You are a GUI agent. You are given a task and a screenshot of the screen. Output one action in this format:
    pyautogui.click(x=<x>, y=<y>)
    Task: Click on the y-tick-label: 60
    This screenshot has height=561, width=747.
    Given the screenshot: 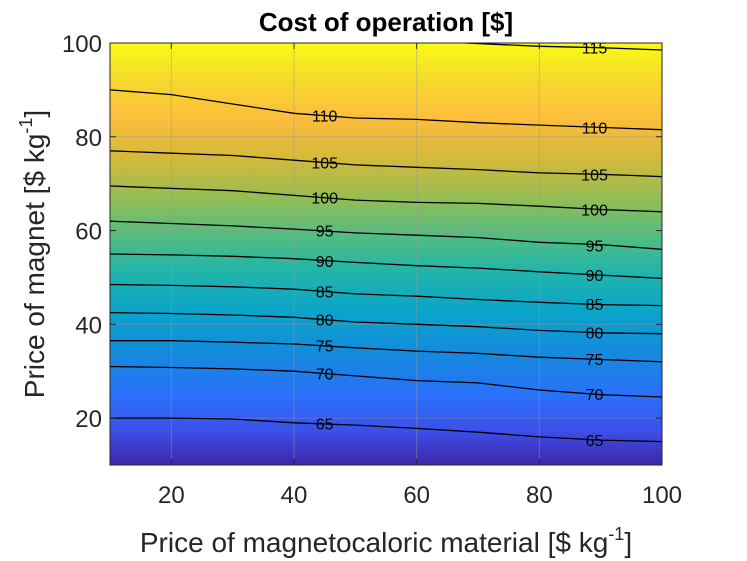 What is the action you would take?
    pyautogui.click(x=88, y=232)
    